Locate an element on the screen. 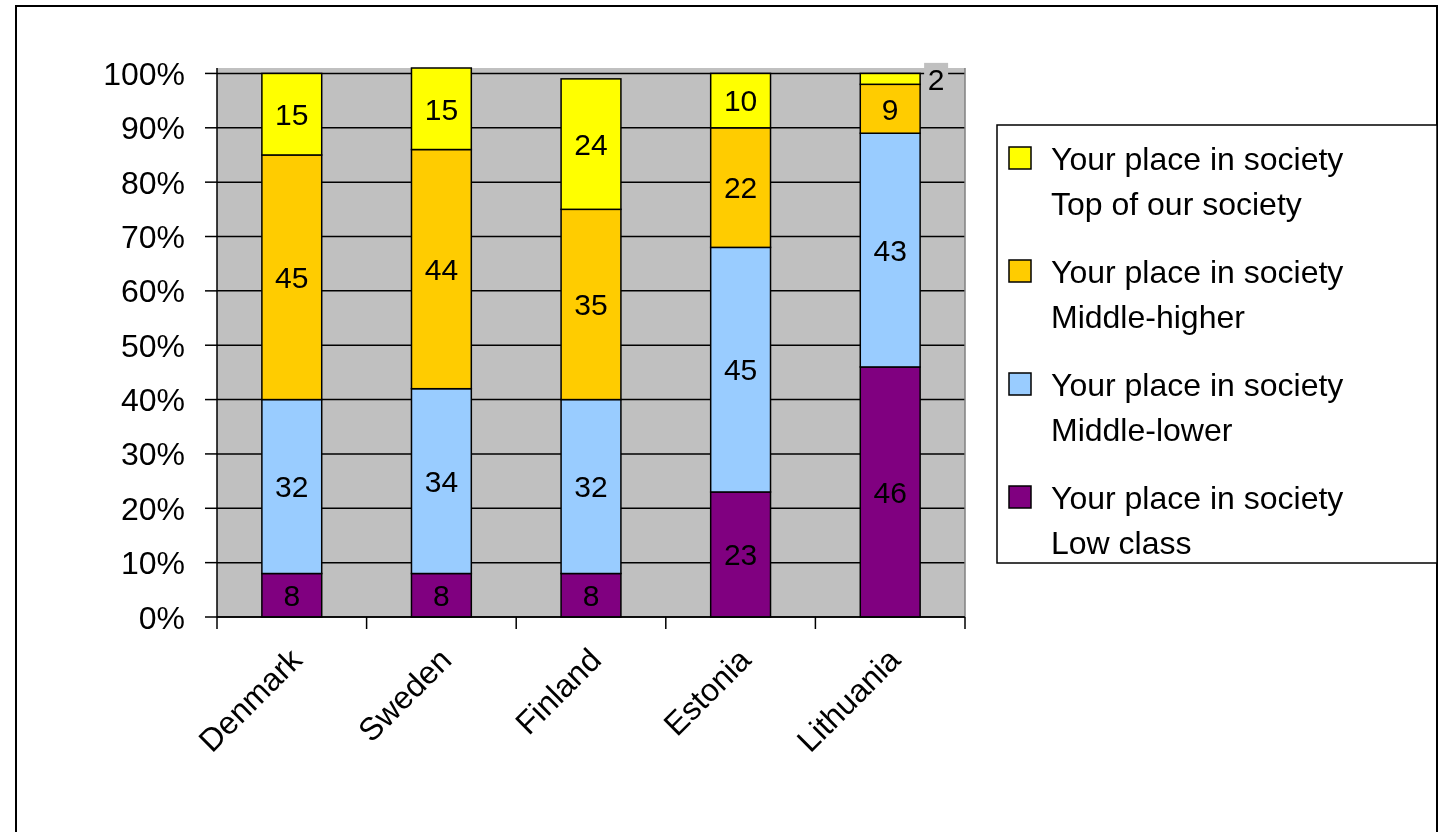 This screenshot has height=832, width=1439. legend-label: Your place in society Top of our society is located at coordinates (1197, 181).